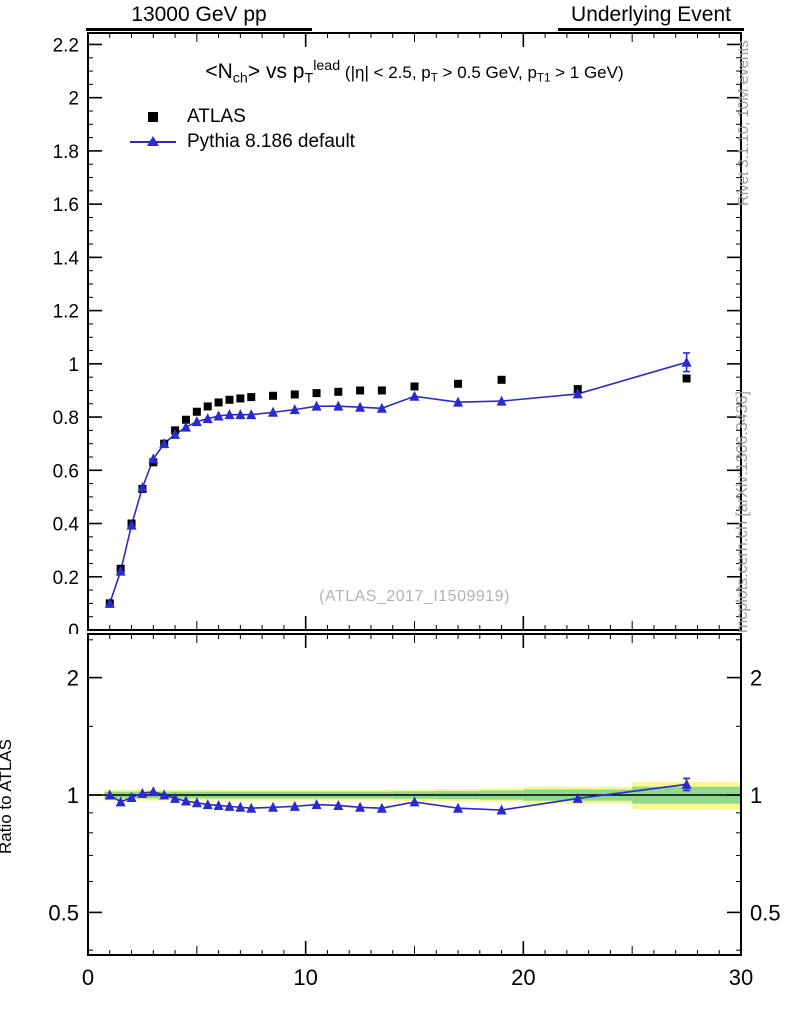 Image resolution: width=786 pixels, height=1024 pixels. Describe the element at coordinates (276, 71) in the screenshot. I see `title-fragment: > vs p` at that location.